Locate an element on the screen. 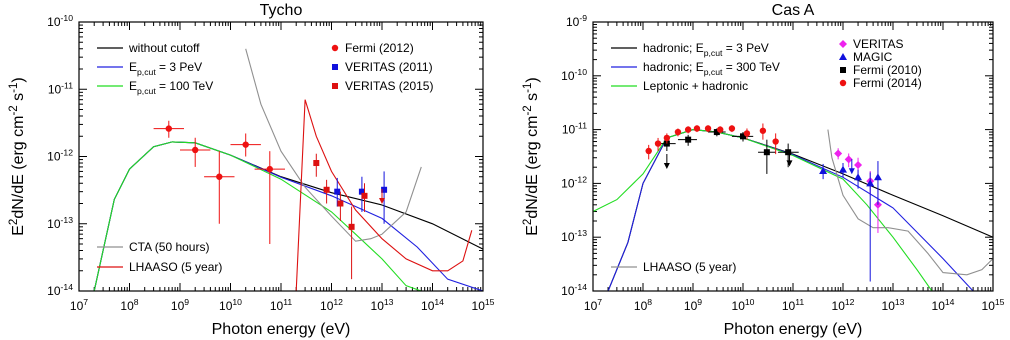 The height and width of the screenshot is (340, 1010). chart-title: Cas A is located at coordinates (793, 10).